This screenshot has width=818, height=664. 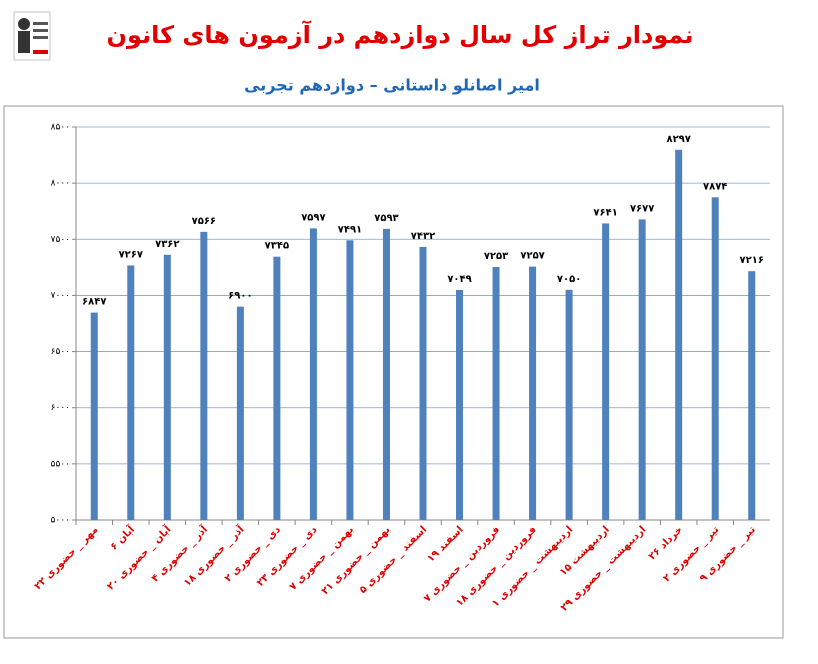 What do you see at coordinates (60, 464) in the screenshot?
I see `y-tick-label: ۵۵۰۰` at bounding box center [60, 464].